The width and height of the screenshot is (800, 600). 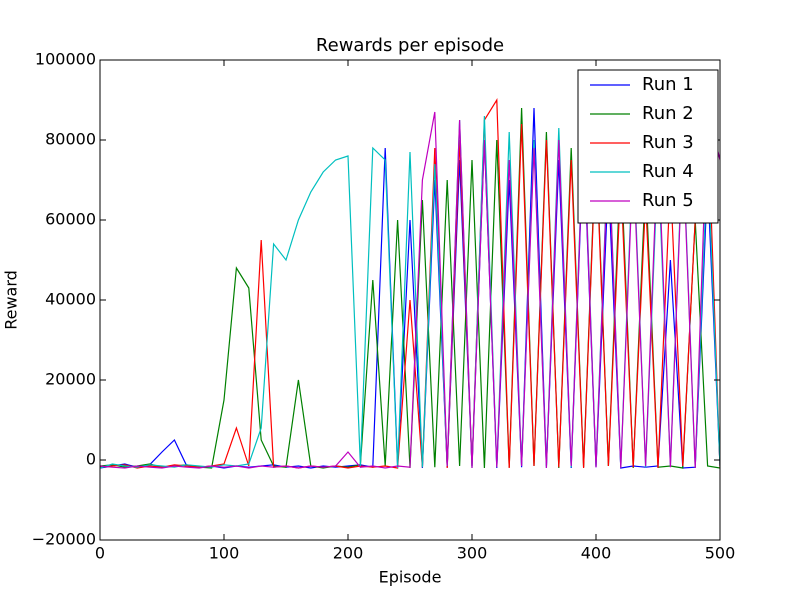 What do you see at coordinates (70, 299) in the screenshot?
I see `y-tick-label: 40000` at bounding box center [70, 299].